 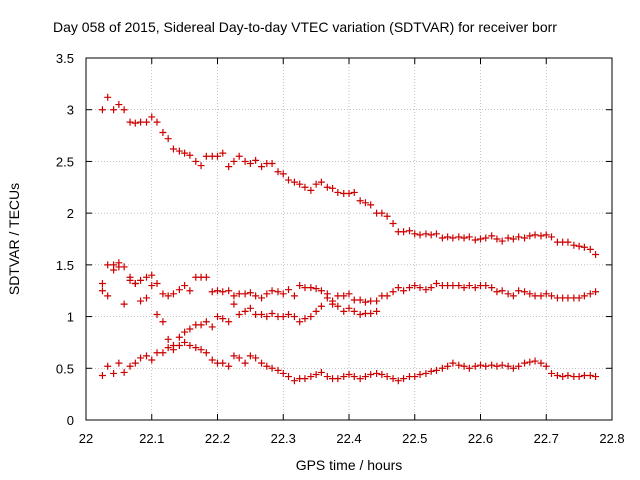 What do you see at coordinates (348, 438) in the screenshot?
I see `x-tick-label: 22.4` at bounding box center [348, 438].